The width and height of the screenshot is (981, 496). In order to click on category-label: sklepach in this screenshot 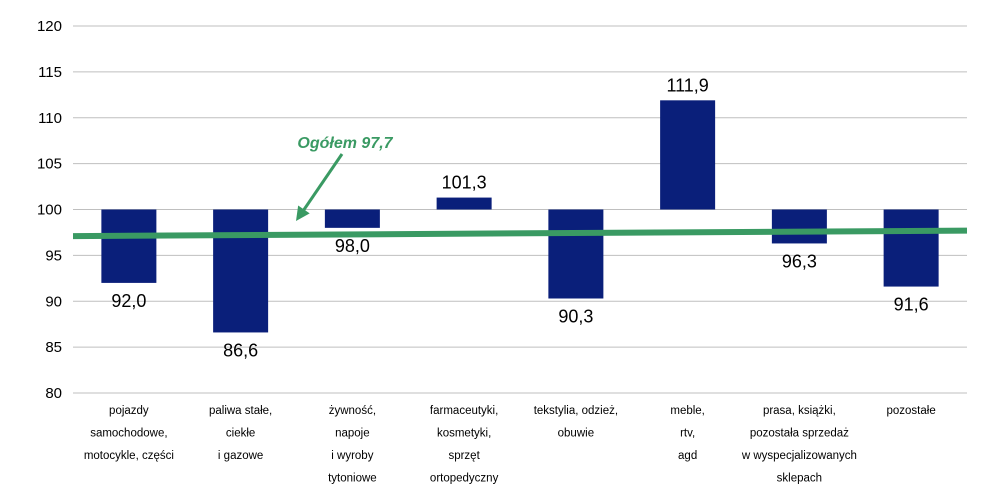, I will do `click(799, 479)`.